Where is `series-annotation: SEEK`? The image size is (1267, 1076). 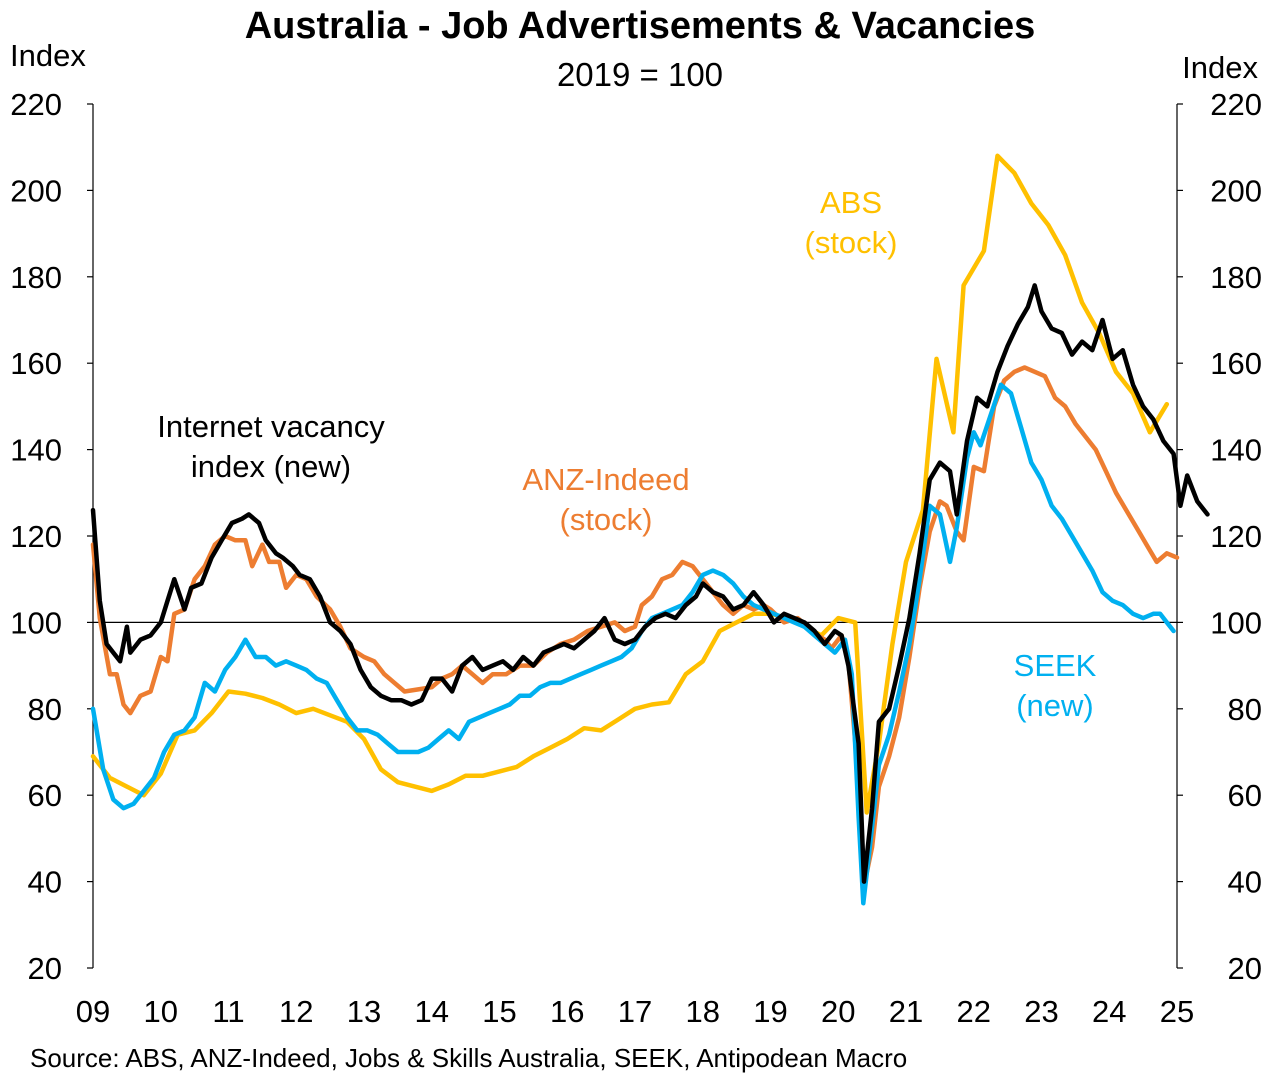 series-annotation: SEEK is located at coordinates (1055, 665).